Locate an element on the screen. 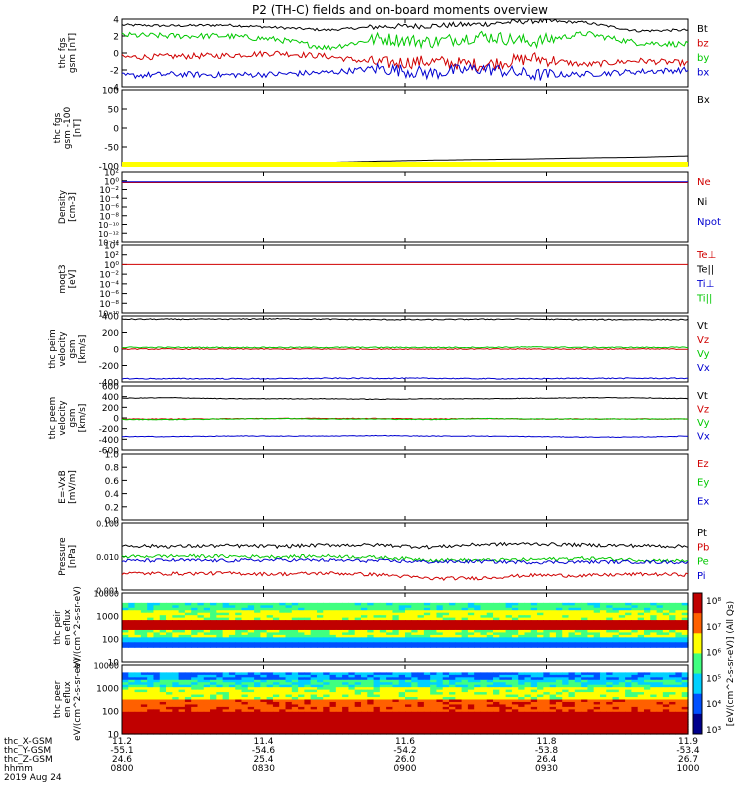 The height and width of the screenshot is (804, 750). y-axis-label: gsm [nT] is located at coordinates (73, 53).